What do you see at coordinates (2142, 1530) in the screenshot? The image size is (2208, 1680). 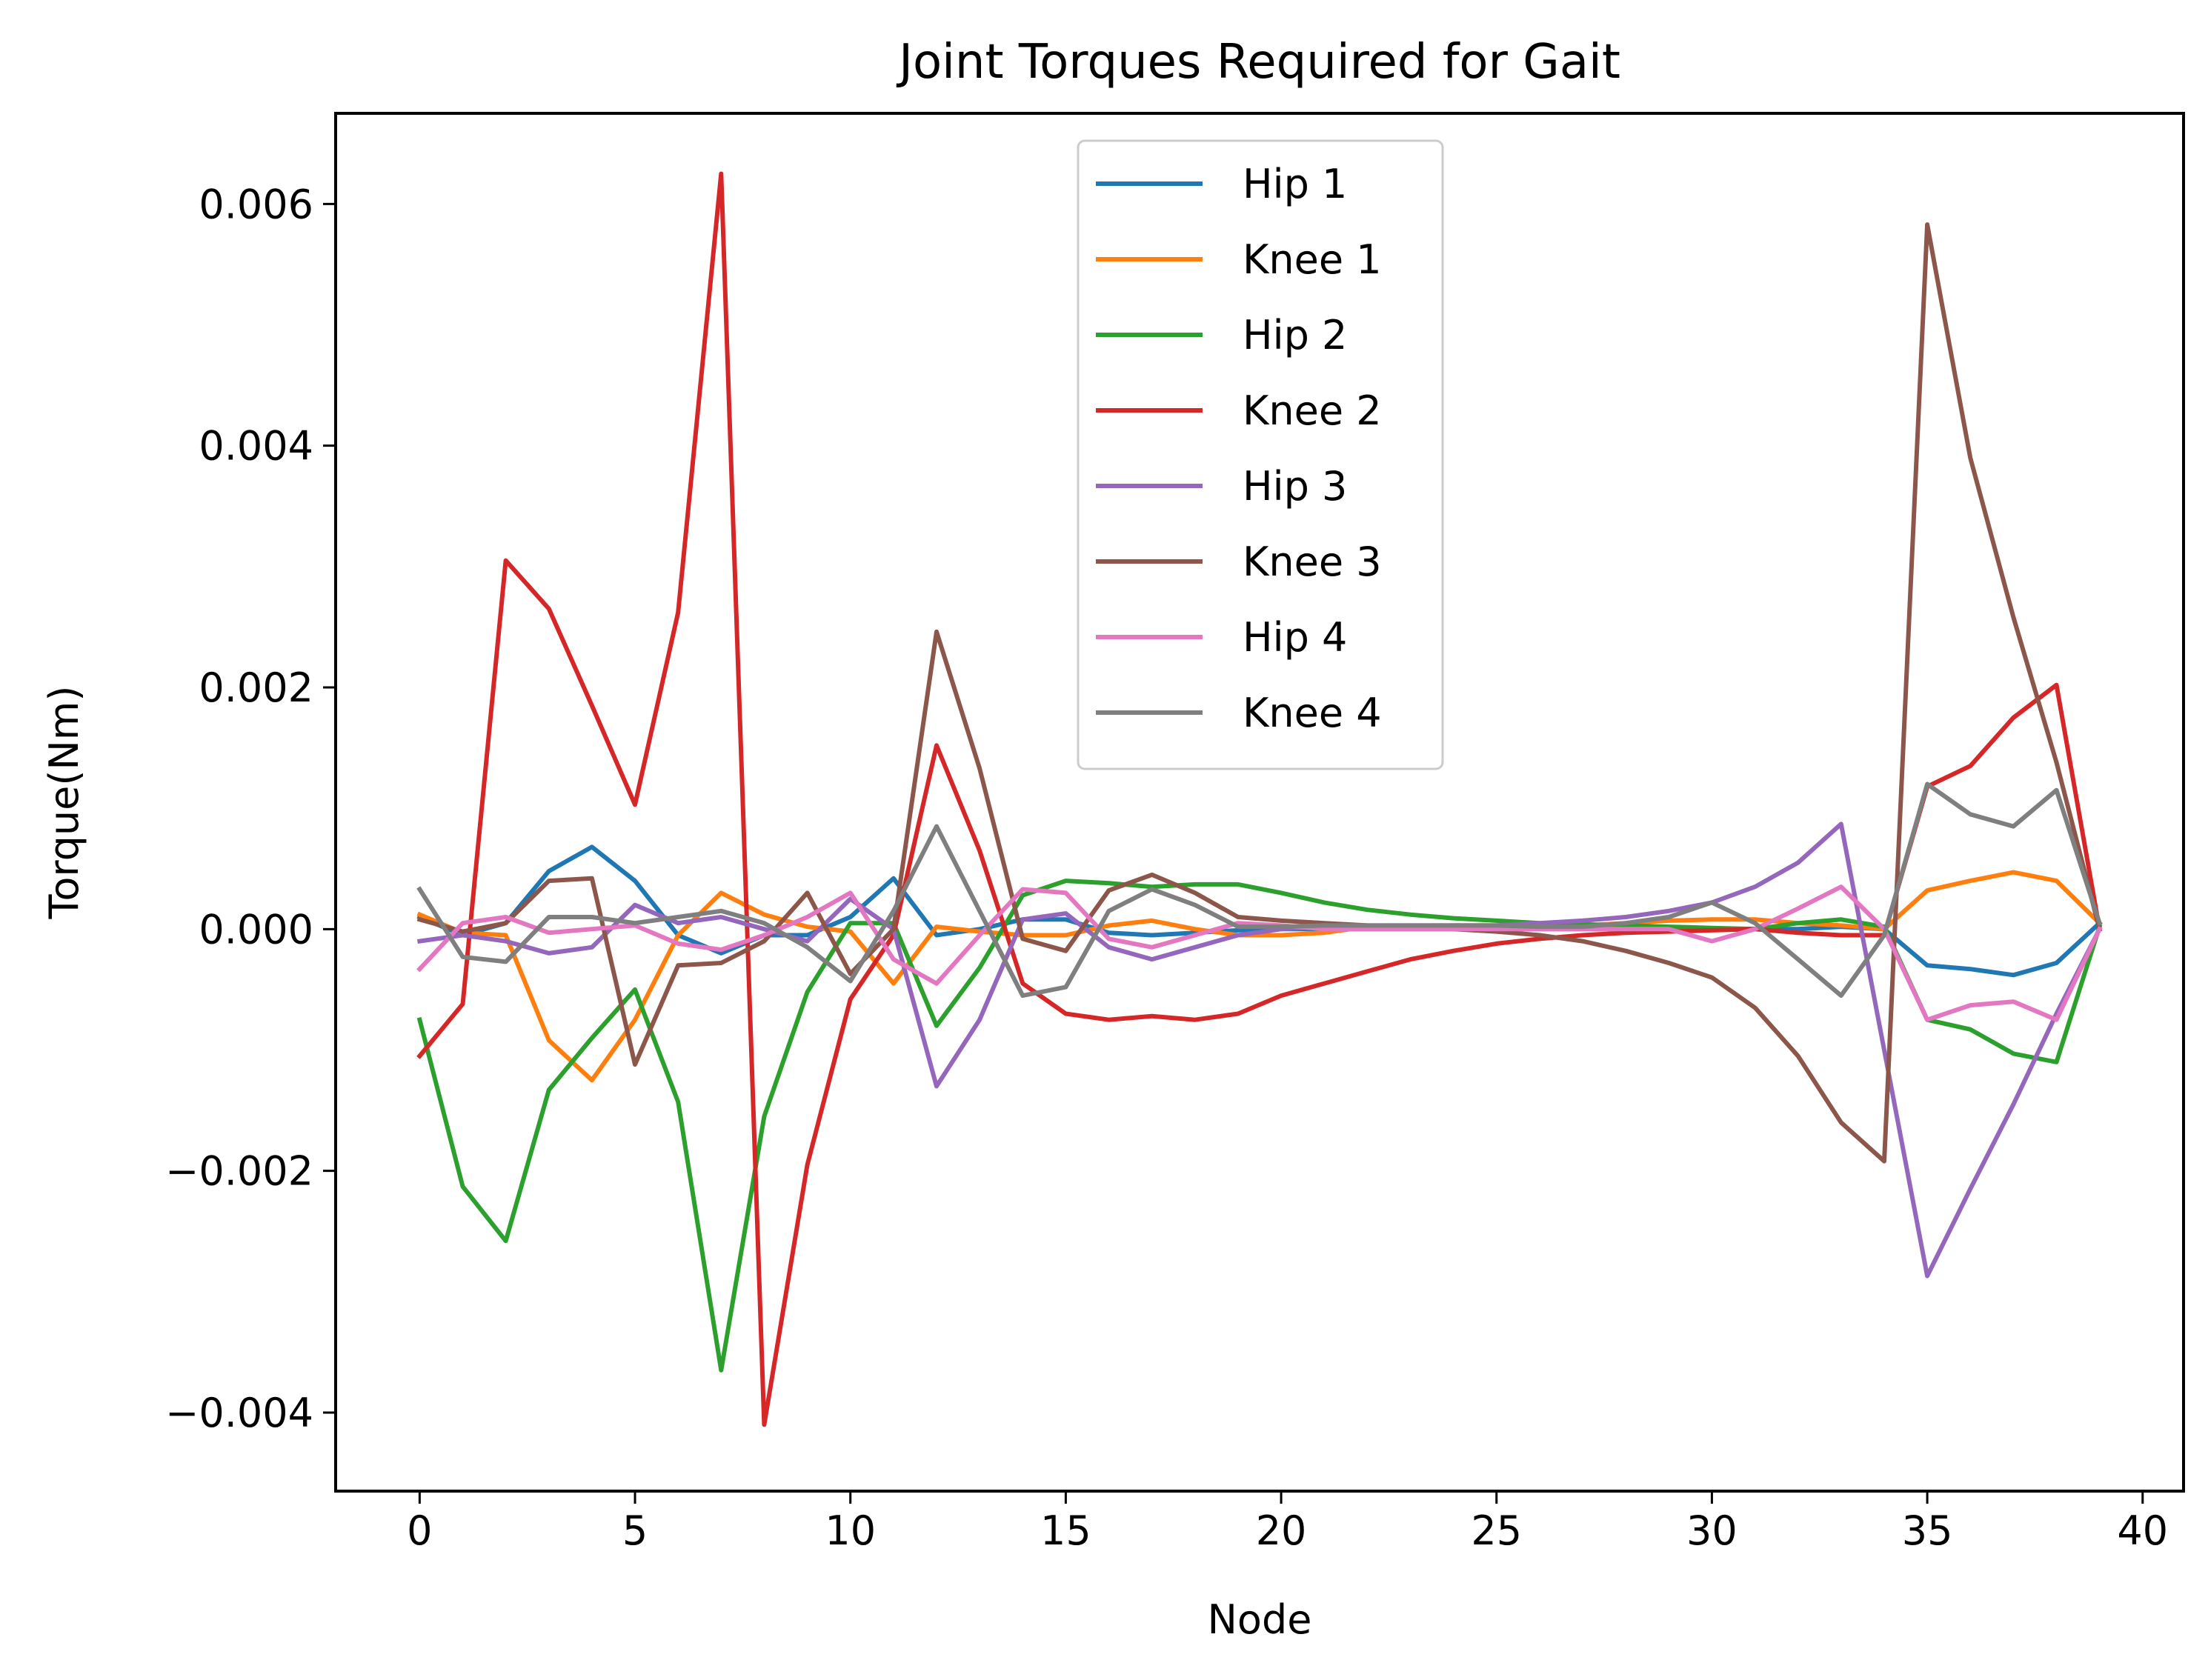 I see `x-tick-label: 40` at bounding box center [2142, 1530].